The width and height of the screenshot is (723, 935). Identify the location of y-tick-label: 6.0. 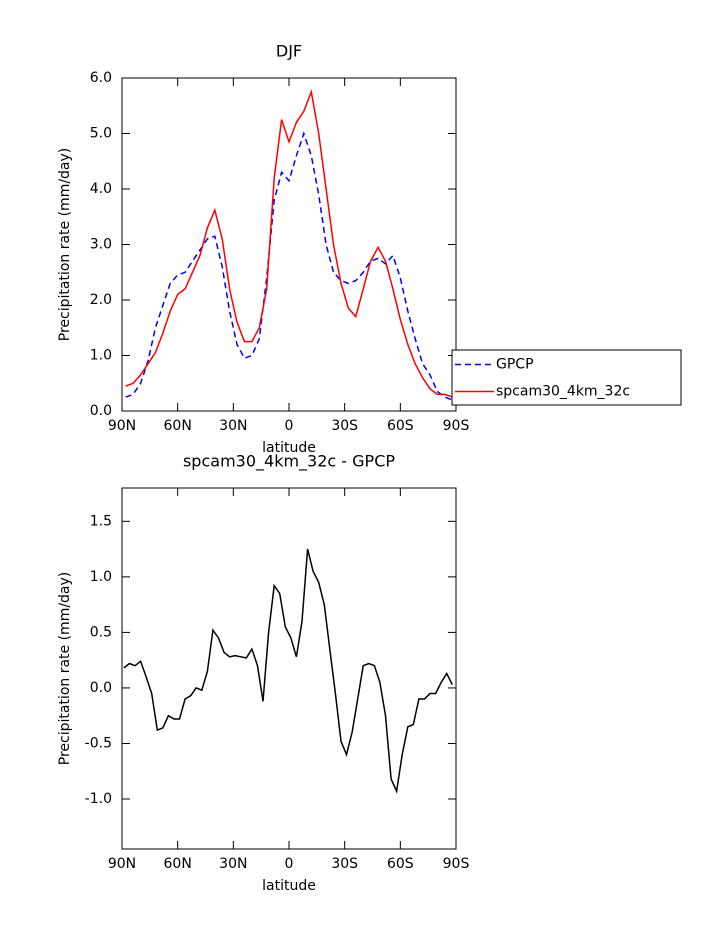
(101, 78).